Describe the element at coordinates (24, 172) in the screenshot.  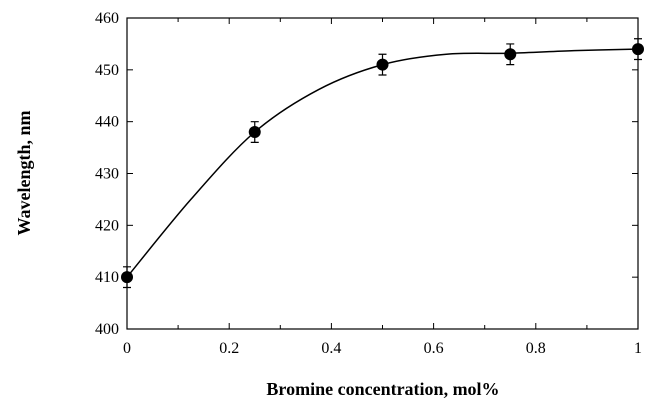
I see `y-axis-title: Wavelength, nm` at that location.